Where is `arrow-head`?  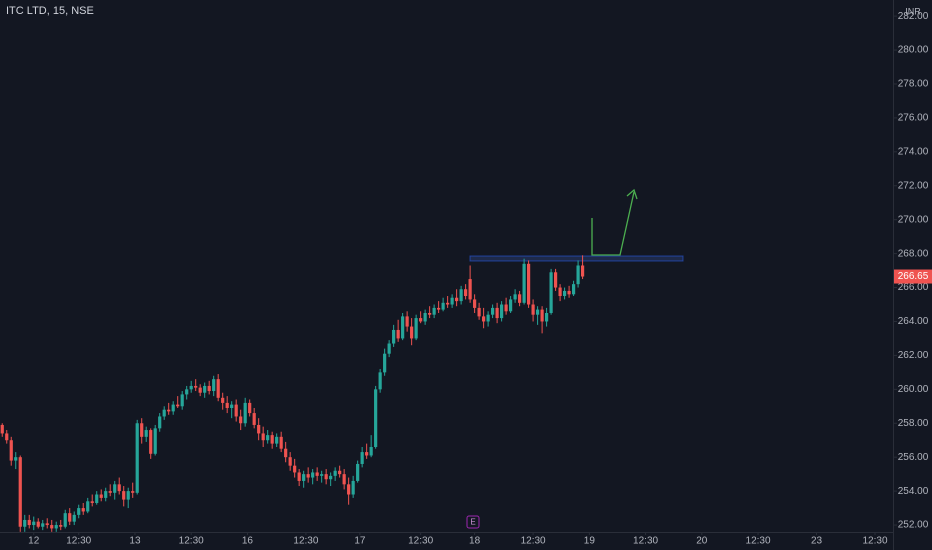
arrow-head is located at coordinates (632, 194).